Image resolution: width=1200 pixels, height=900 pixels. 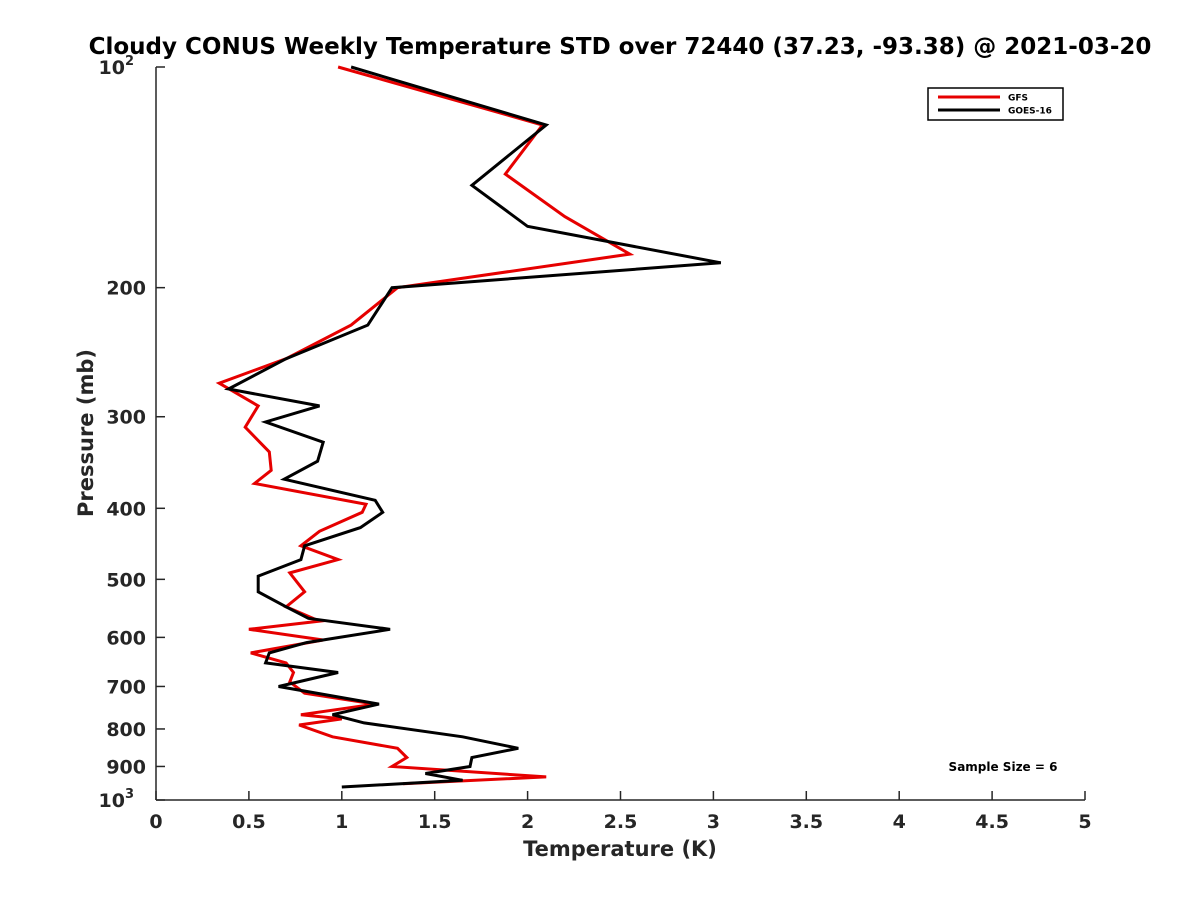 I want to click on x-axis-label: Temperature (K), so click(x=620, y=849).